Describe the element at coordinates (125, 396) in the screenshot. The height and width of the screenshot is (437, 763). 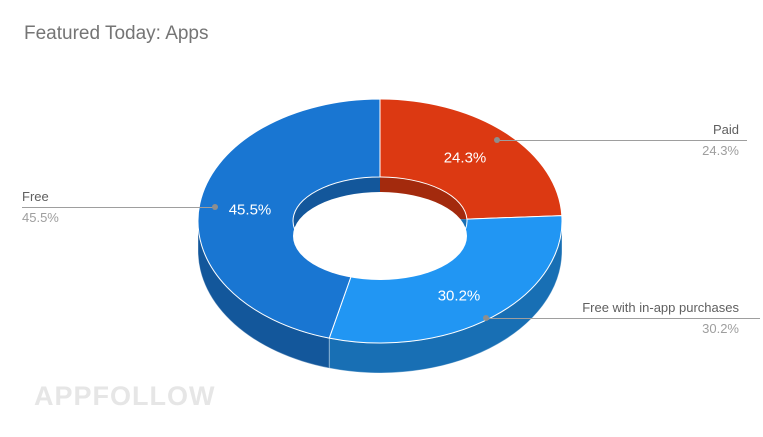
I see `appfollow-watermark: APPFOLLOW` at that location.